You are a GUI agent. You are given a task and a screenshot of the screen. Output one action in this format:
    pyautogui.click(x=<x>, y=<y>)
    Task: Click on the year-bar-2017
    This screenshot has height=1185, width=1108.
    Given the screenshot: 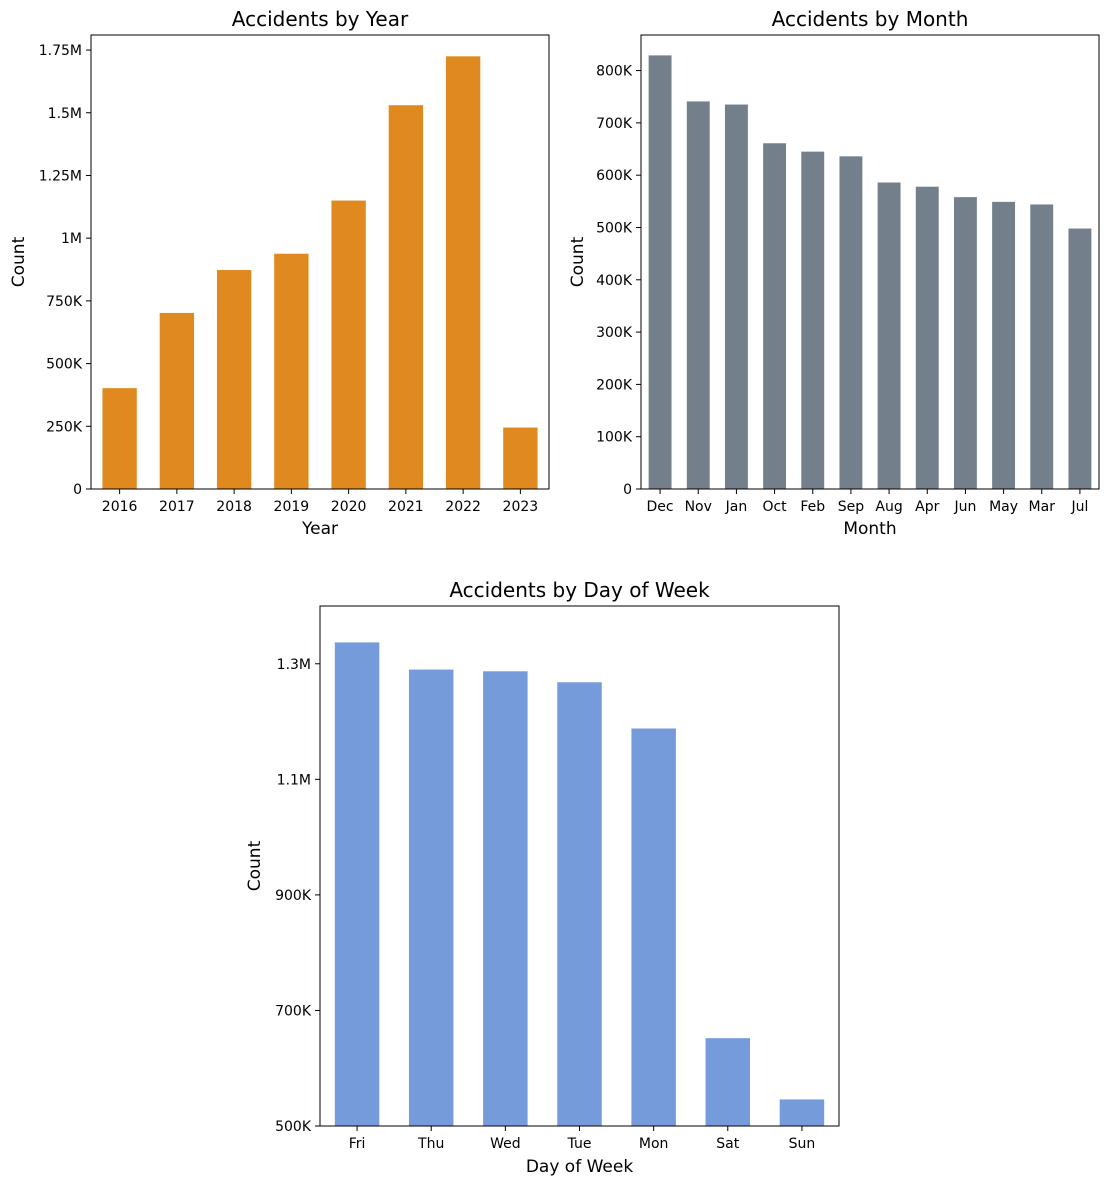 What is the action you would take?
    pyautogui.click(x=177, y=400)
    